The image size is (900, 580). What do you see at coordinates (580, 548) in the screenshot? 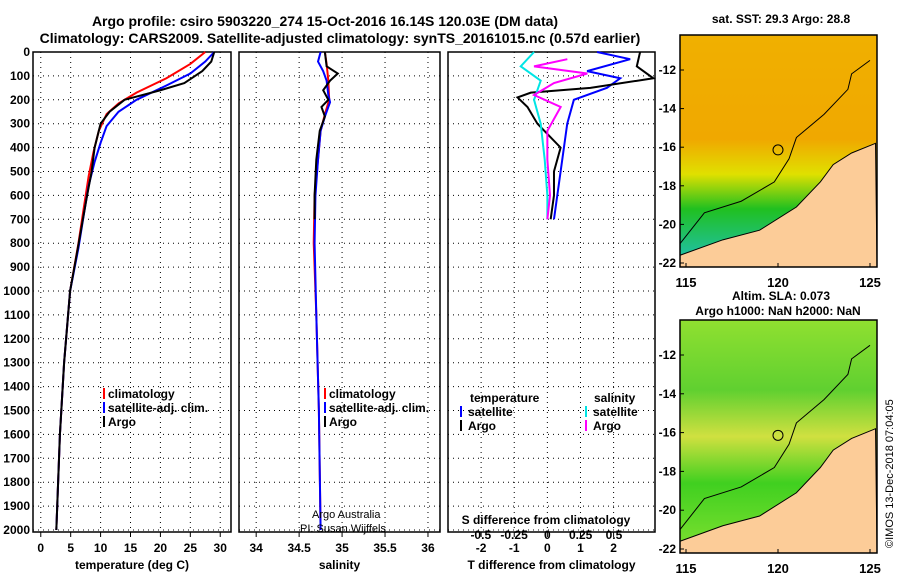
I see `x-tick-label: 1` at bounding box center [580, 548].